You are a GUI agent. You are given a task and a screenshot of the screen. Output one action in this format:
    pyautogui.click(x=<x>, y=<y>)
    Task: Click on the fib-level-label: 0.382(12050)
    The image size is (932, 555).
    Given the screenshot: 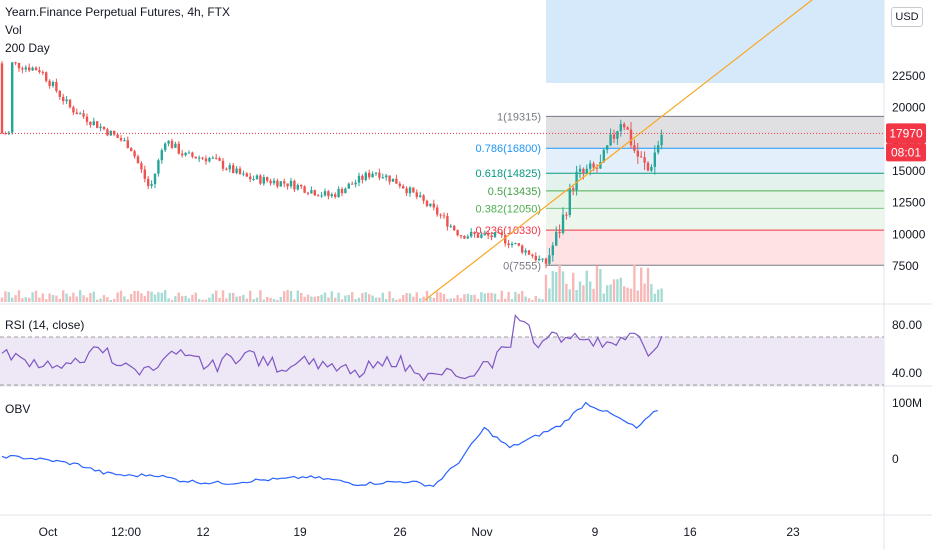 What is the action you would take?
    pyautogui.click(x=508, y=209)
    